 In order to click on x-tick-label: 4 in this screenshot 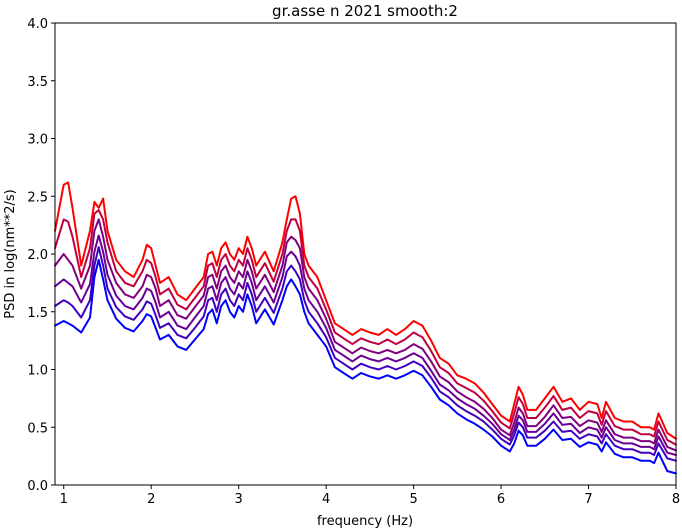, I will do `click(326, 499)`.